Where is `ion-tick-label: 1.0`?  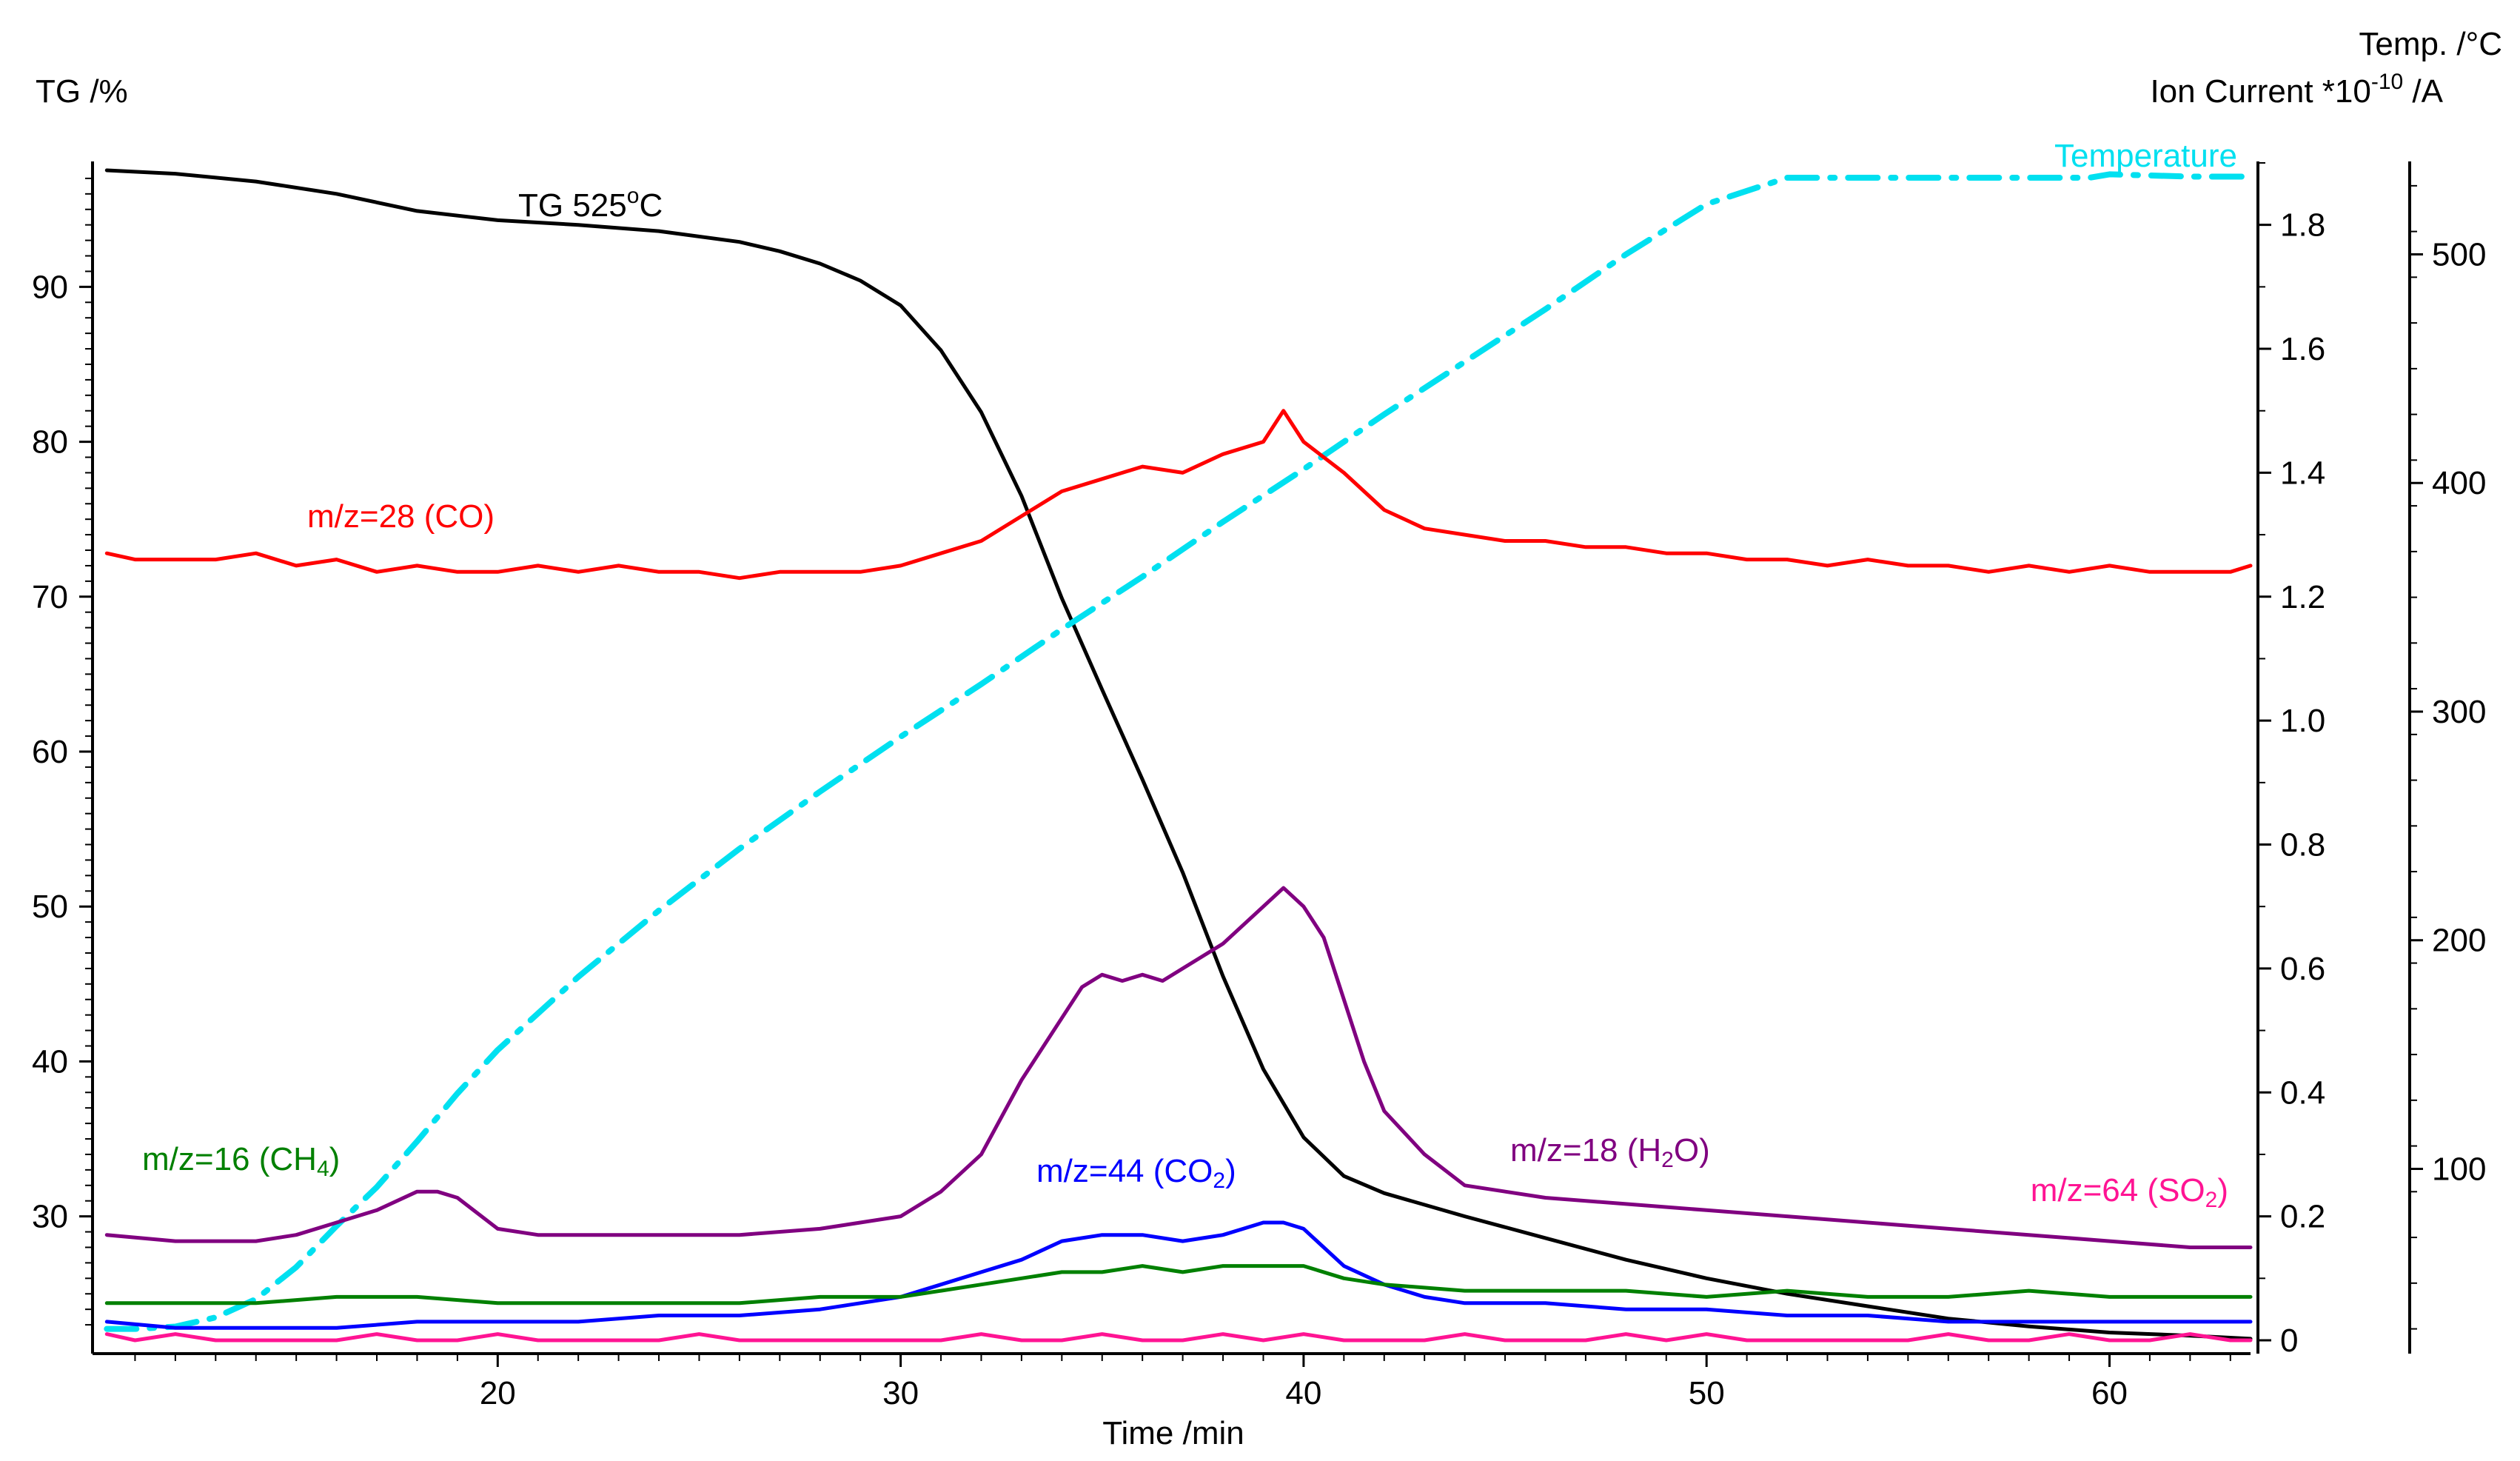 ion-tick-label: 1.0 is located at coordinates (2303, 721).